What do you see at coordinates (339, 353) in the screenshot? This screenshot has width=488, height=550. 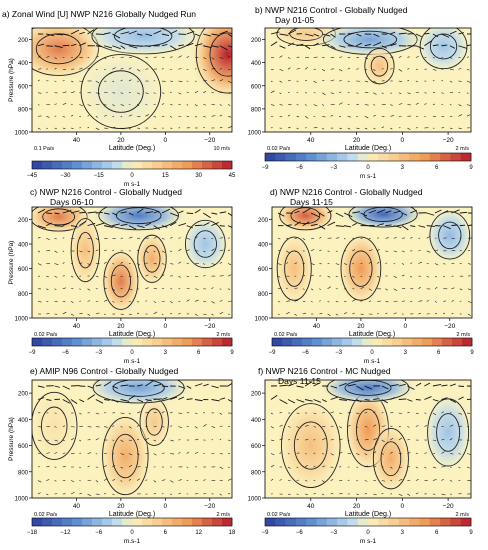 I see `colorbar-tick-label: −3` at bounding box center [339, 353].